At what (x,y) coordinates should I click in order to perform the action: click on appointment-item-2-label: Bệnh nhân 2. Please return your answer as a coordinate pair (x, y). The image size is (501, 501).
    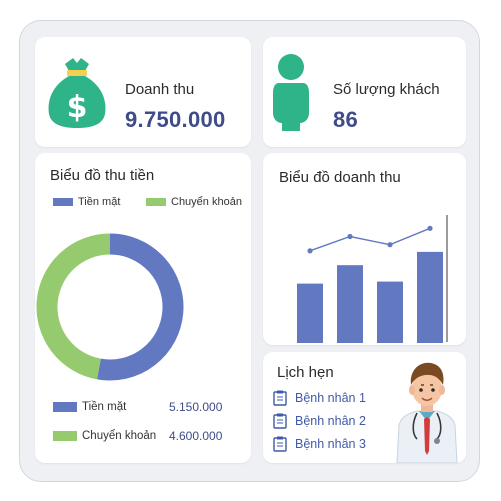
    Looking at the image, I should click on (330, 421).